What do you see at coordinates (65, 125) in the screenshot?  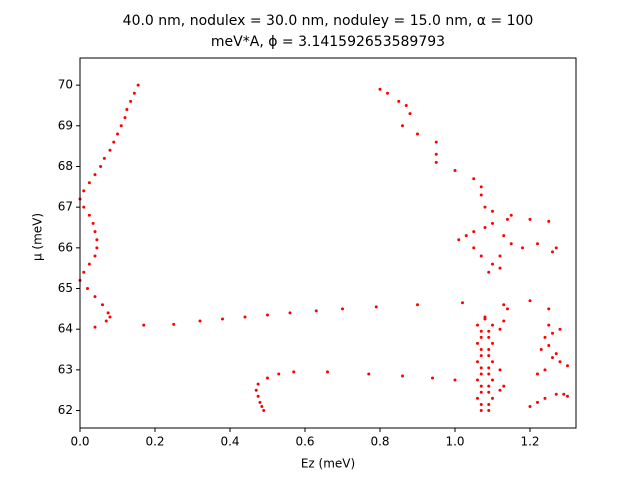 I see `y-tick-label: 69` at bounding box center [65, 125].